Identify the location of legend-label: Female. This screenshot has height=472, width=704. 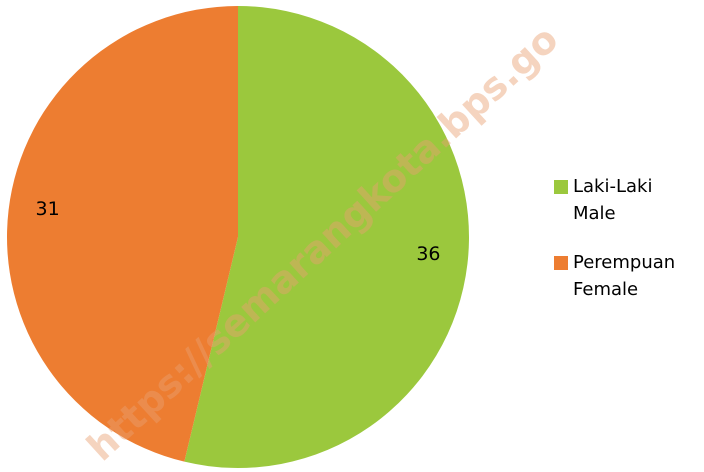
(605, 289).